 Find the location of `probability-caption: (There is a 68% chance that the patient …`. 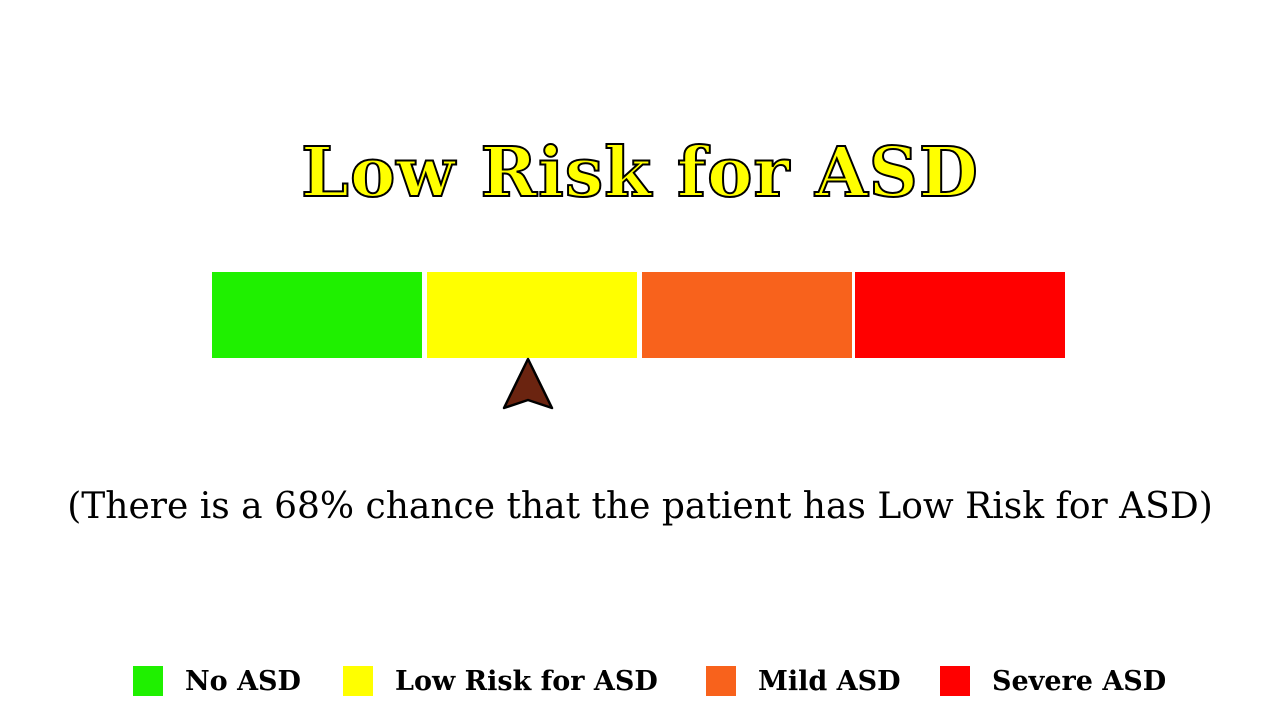

probability-caption: (There is a 68% chance that the patient … is located at coordinates (640, 506).